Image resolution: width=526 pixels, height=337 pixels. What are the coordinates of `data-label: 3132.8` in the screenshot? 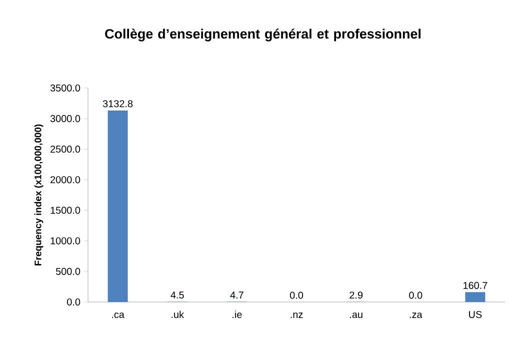 It's located at (117, 104).